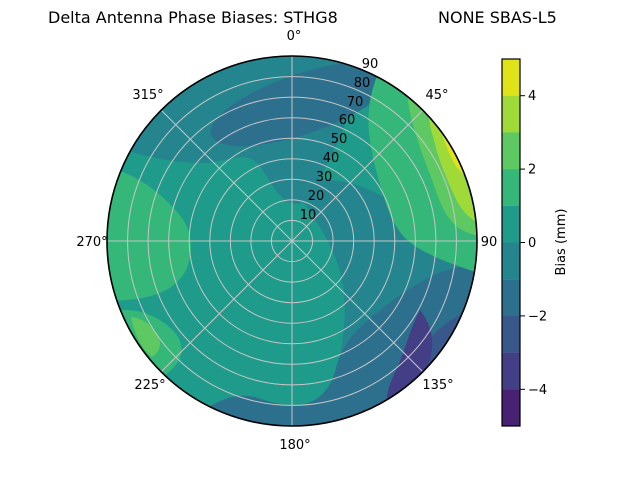 Image resolution: width=640 pixels, height=480 pixels. What do you see at coordinates (308, 215) in the screenshot?
I see `radial-tick-label-10: 10` at bounding box center [308, 215].